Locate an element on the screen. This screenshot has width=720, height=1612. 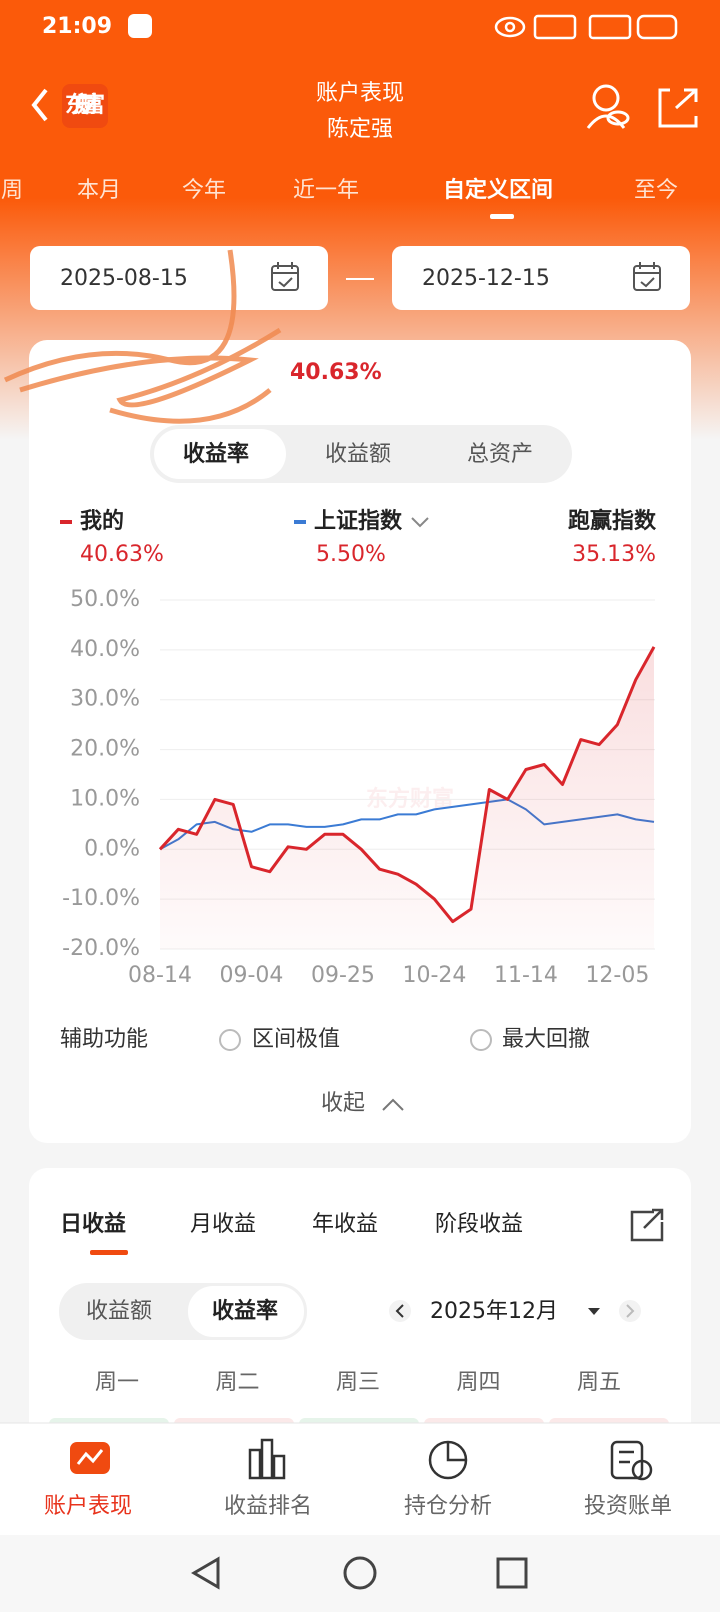
tab: 近一年 is located at coordinates (326, 190).